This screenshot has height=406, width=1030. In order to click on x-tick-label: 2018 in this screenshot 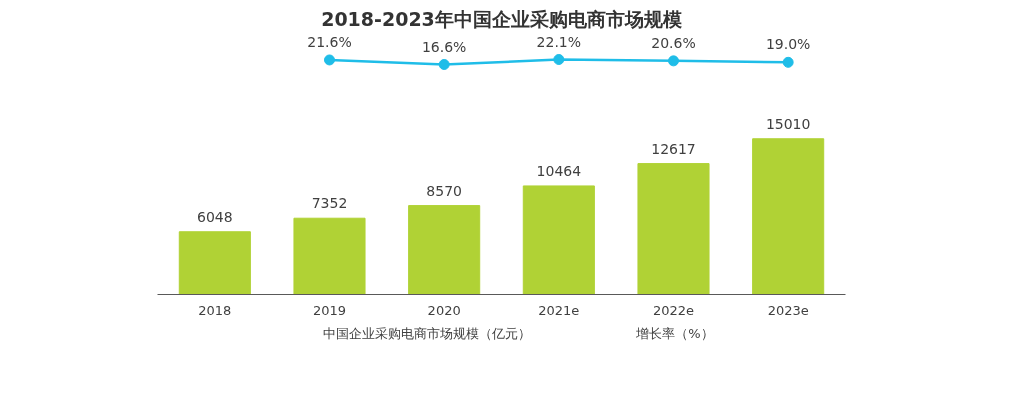, I will do `click(215, 310)`.